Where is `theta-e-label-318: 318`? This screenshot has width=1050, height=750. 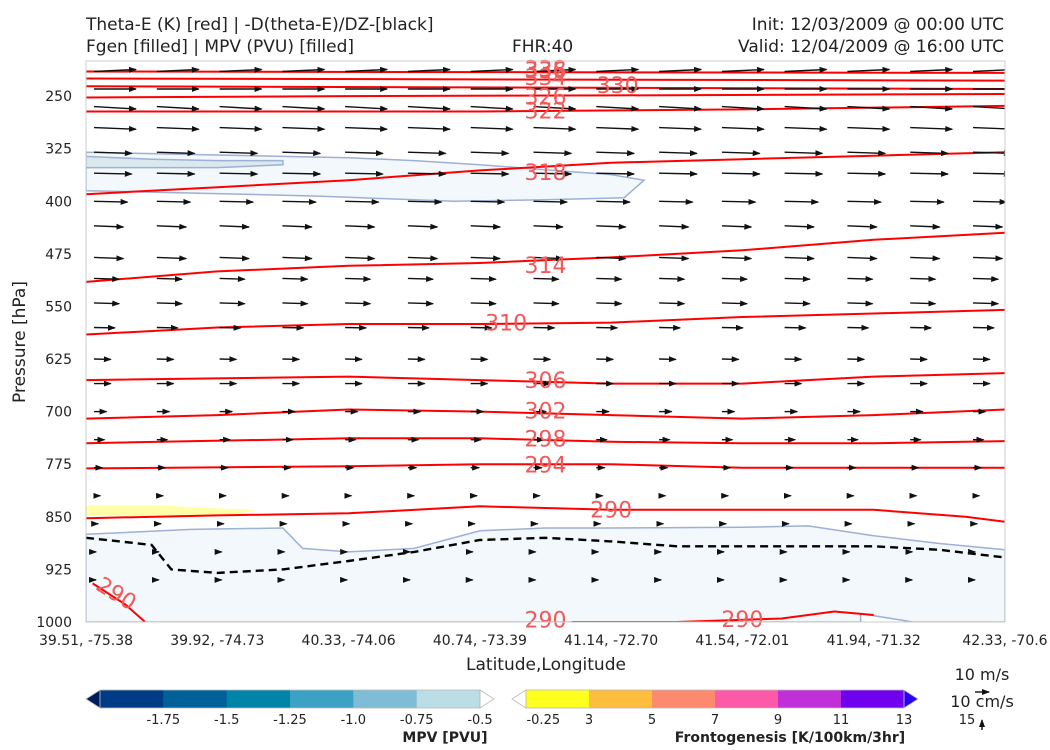
theta-e-label-318: 318 is located at coordinates (546, 173).